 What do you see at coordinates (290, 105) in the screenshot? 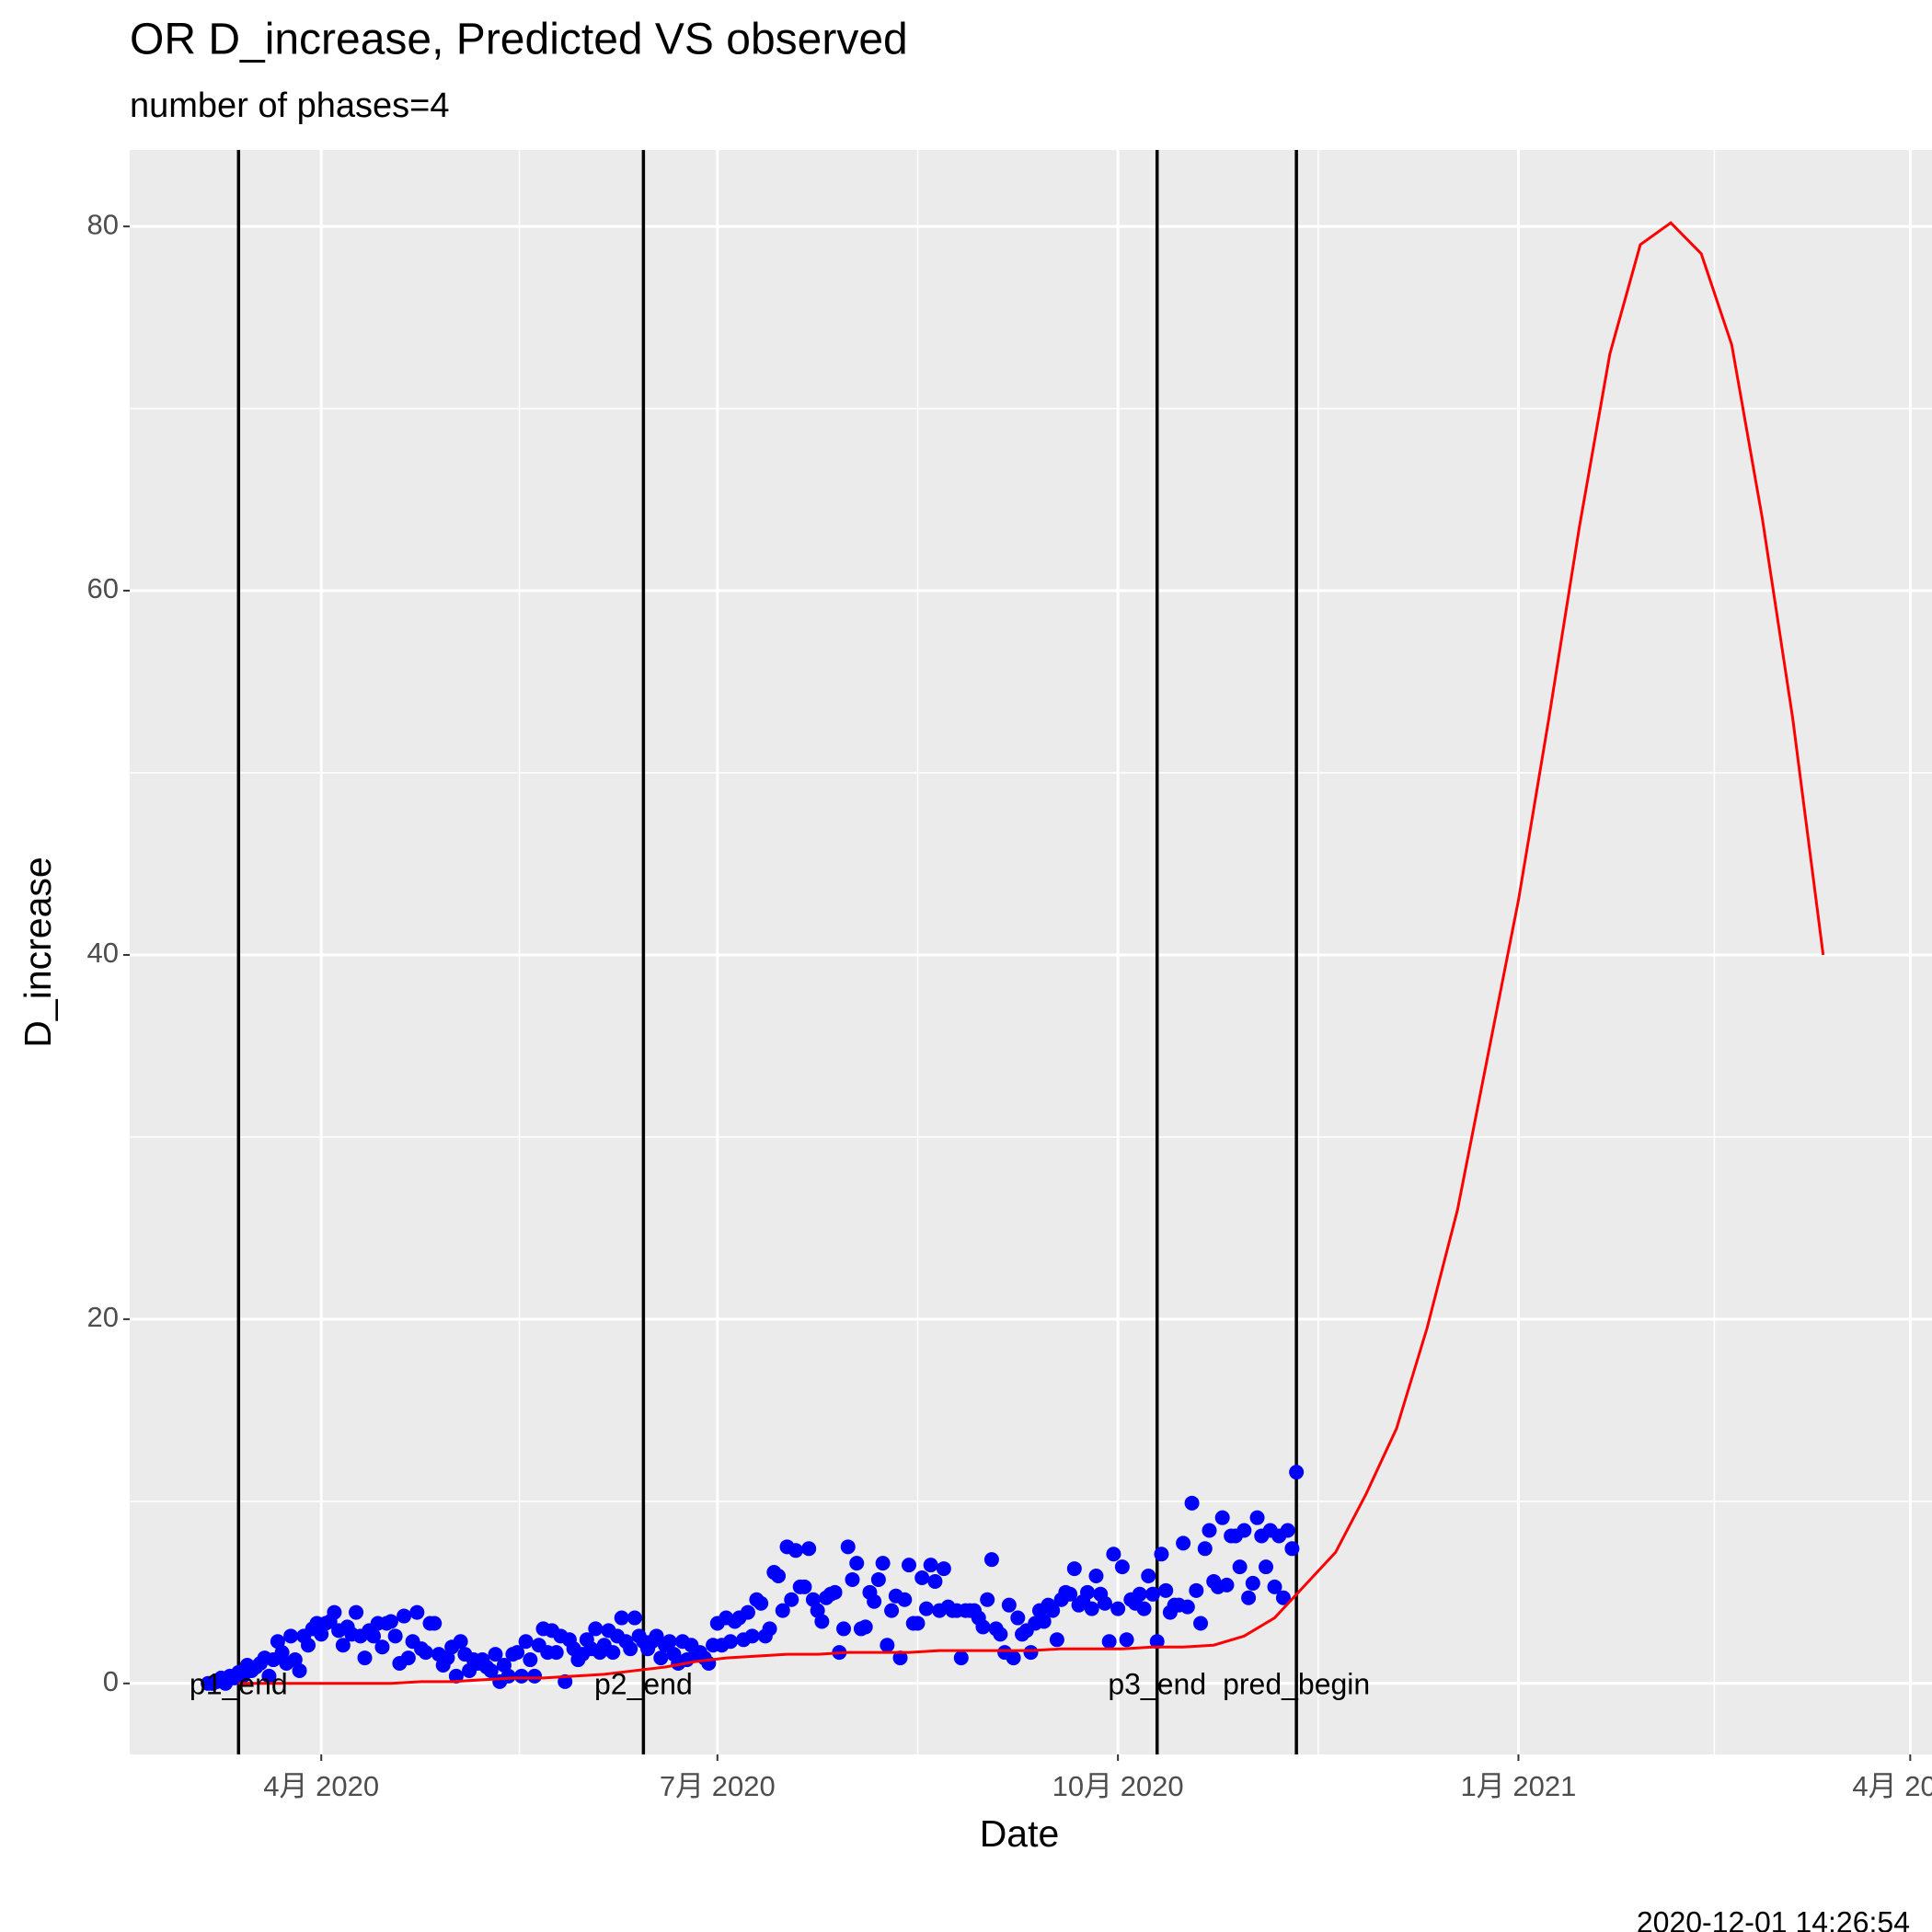
I see `chart-subtitle: number of phases=4` at bounding box center [290, 105].